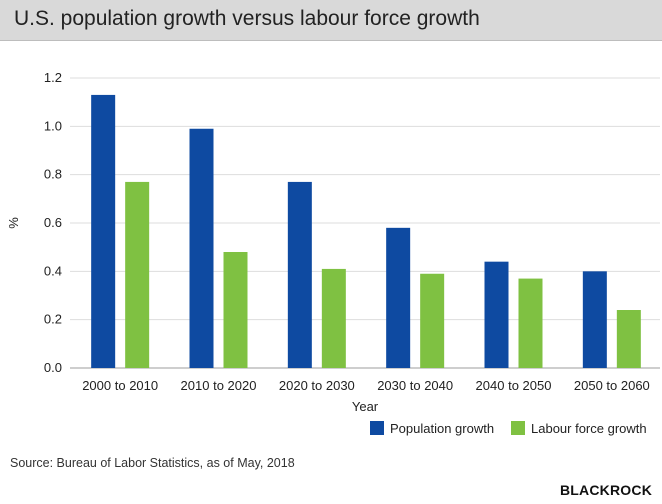 The width and height of the screenshot is (662, 504). What do you see at coordinates (120, 385) in the screenshot?
I see `x-tick-label: 2000 to 2010` at bounding box center [120, 385].